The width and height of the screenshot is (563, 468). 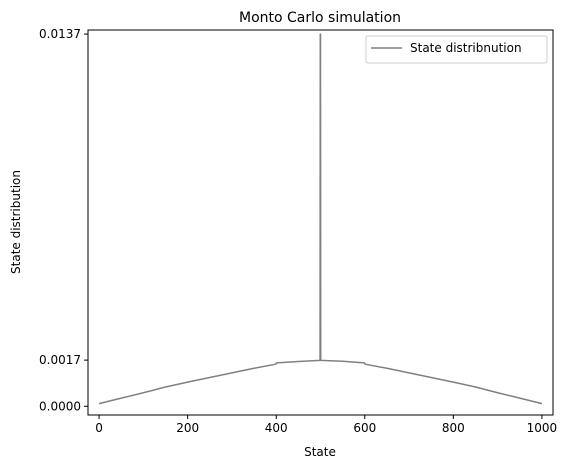 I want to click on legend-box, so click(x=456, y=49).